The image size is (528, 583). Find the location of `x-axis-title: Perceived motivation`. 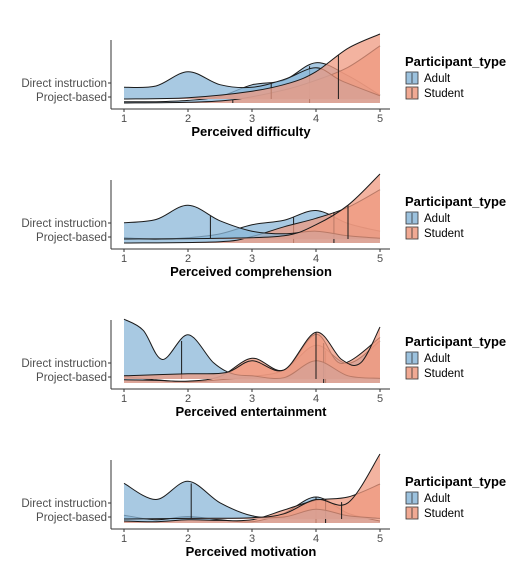

x-axis-title: Perceived motivation is located at coordinates (251, 551).